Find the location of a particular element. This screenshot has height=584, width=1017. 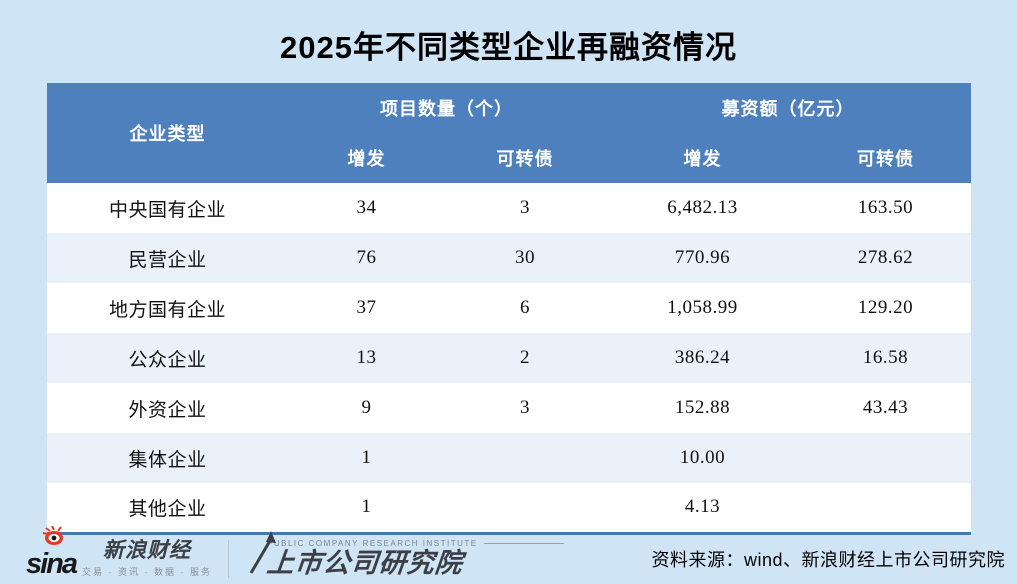

row-label: 民营企业 is located at coordinates (167, 258).